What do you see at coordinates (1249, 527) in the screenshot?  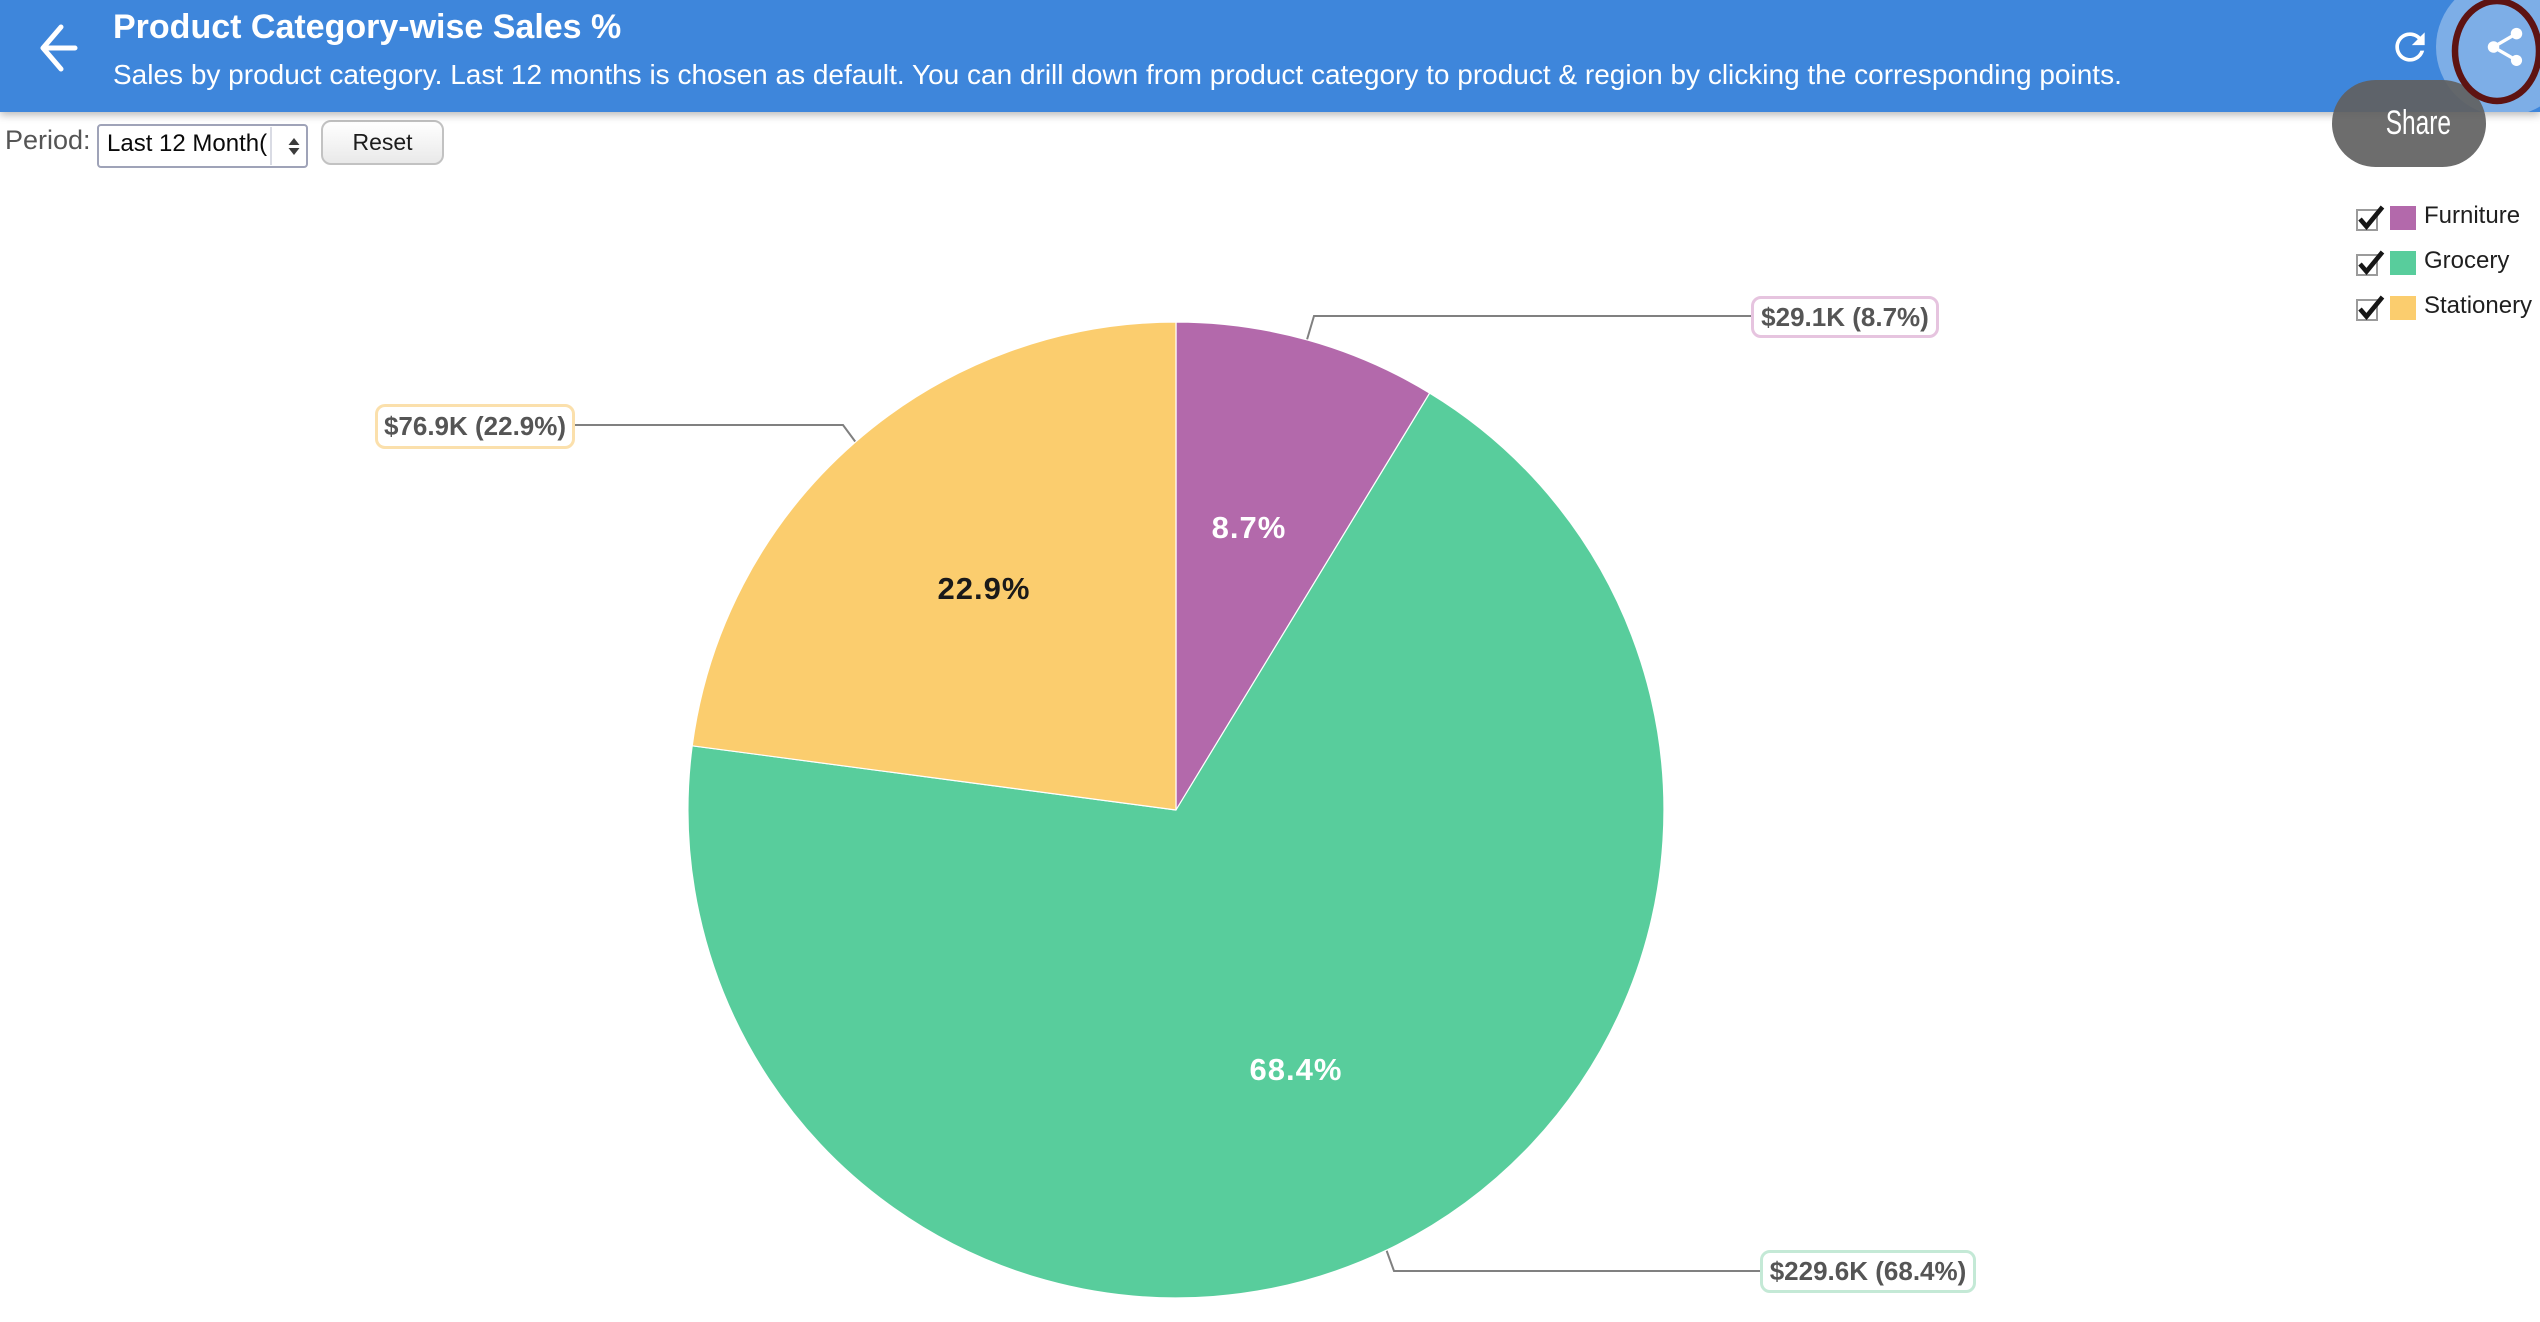 I see `svg-text: 8.7%` at bounding box center [1249, 527].